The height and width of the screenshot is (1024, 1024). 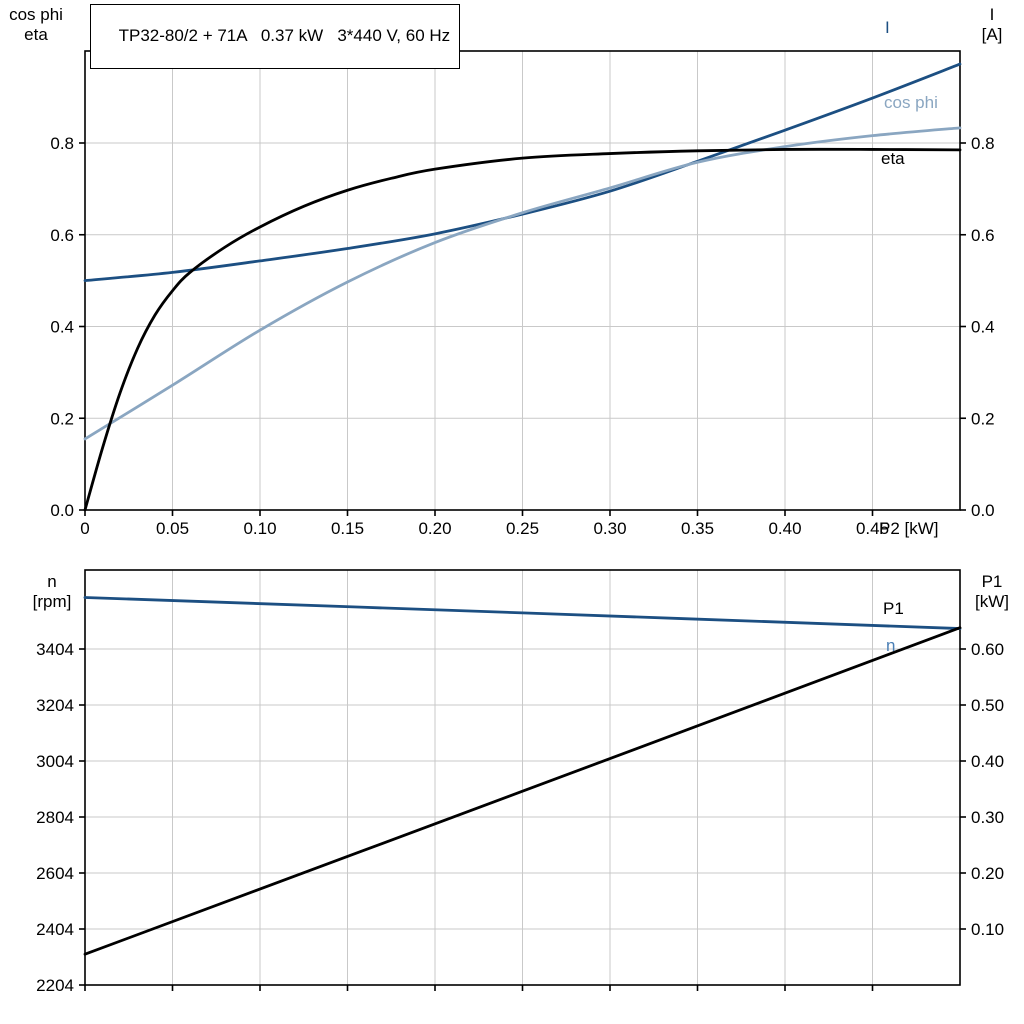 What do you see at coordinates (893, 158) in the screenshot?
I see `curve-label-eta: eta` at bounding box center [893, 158].